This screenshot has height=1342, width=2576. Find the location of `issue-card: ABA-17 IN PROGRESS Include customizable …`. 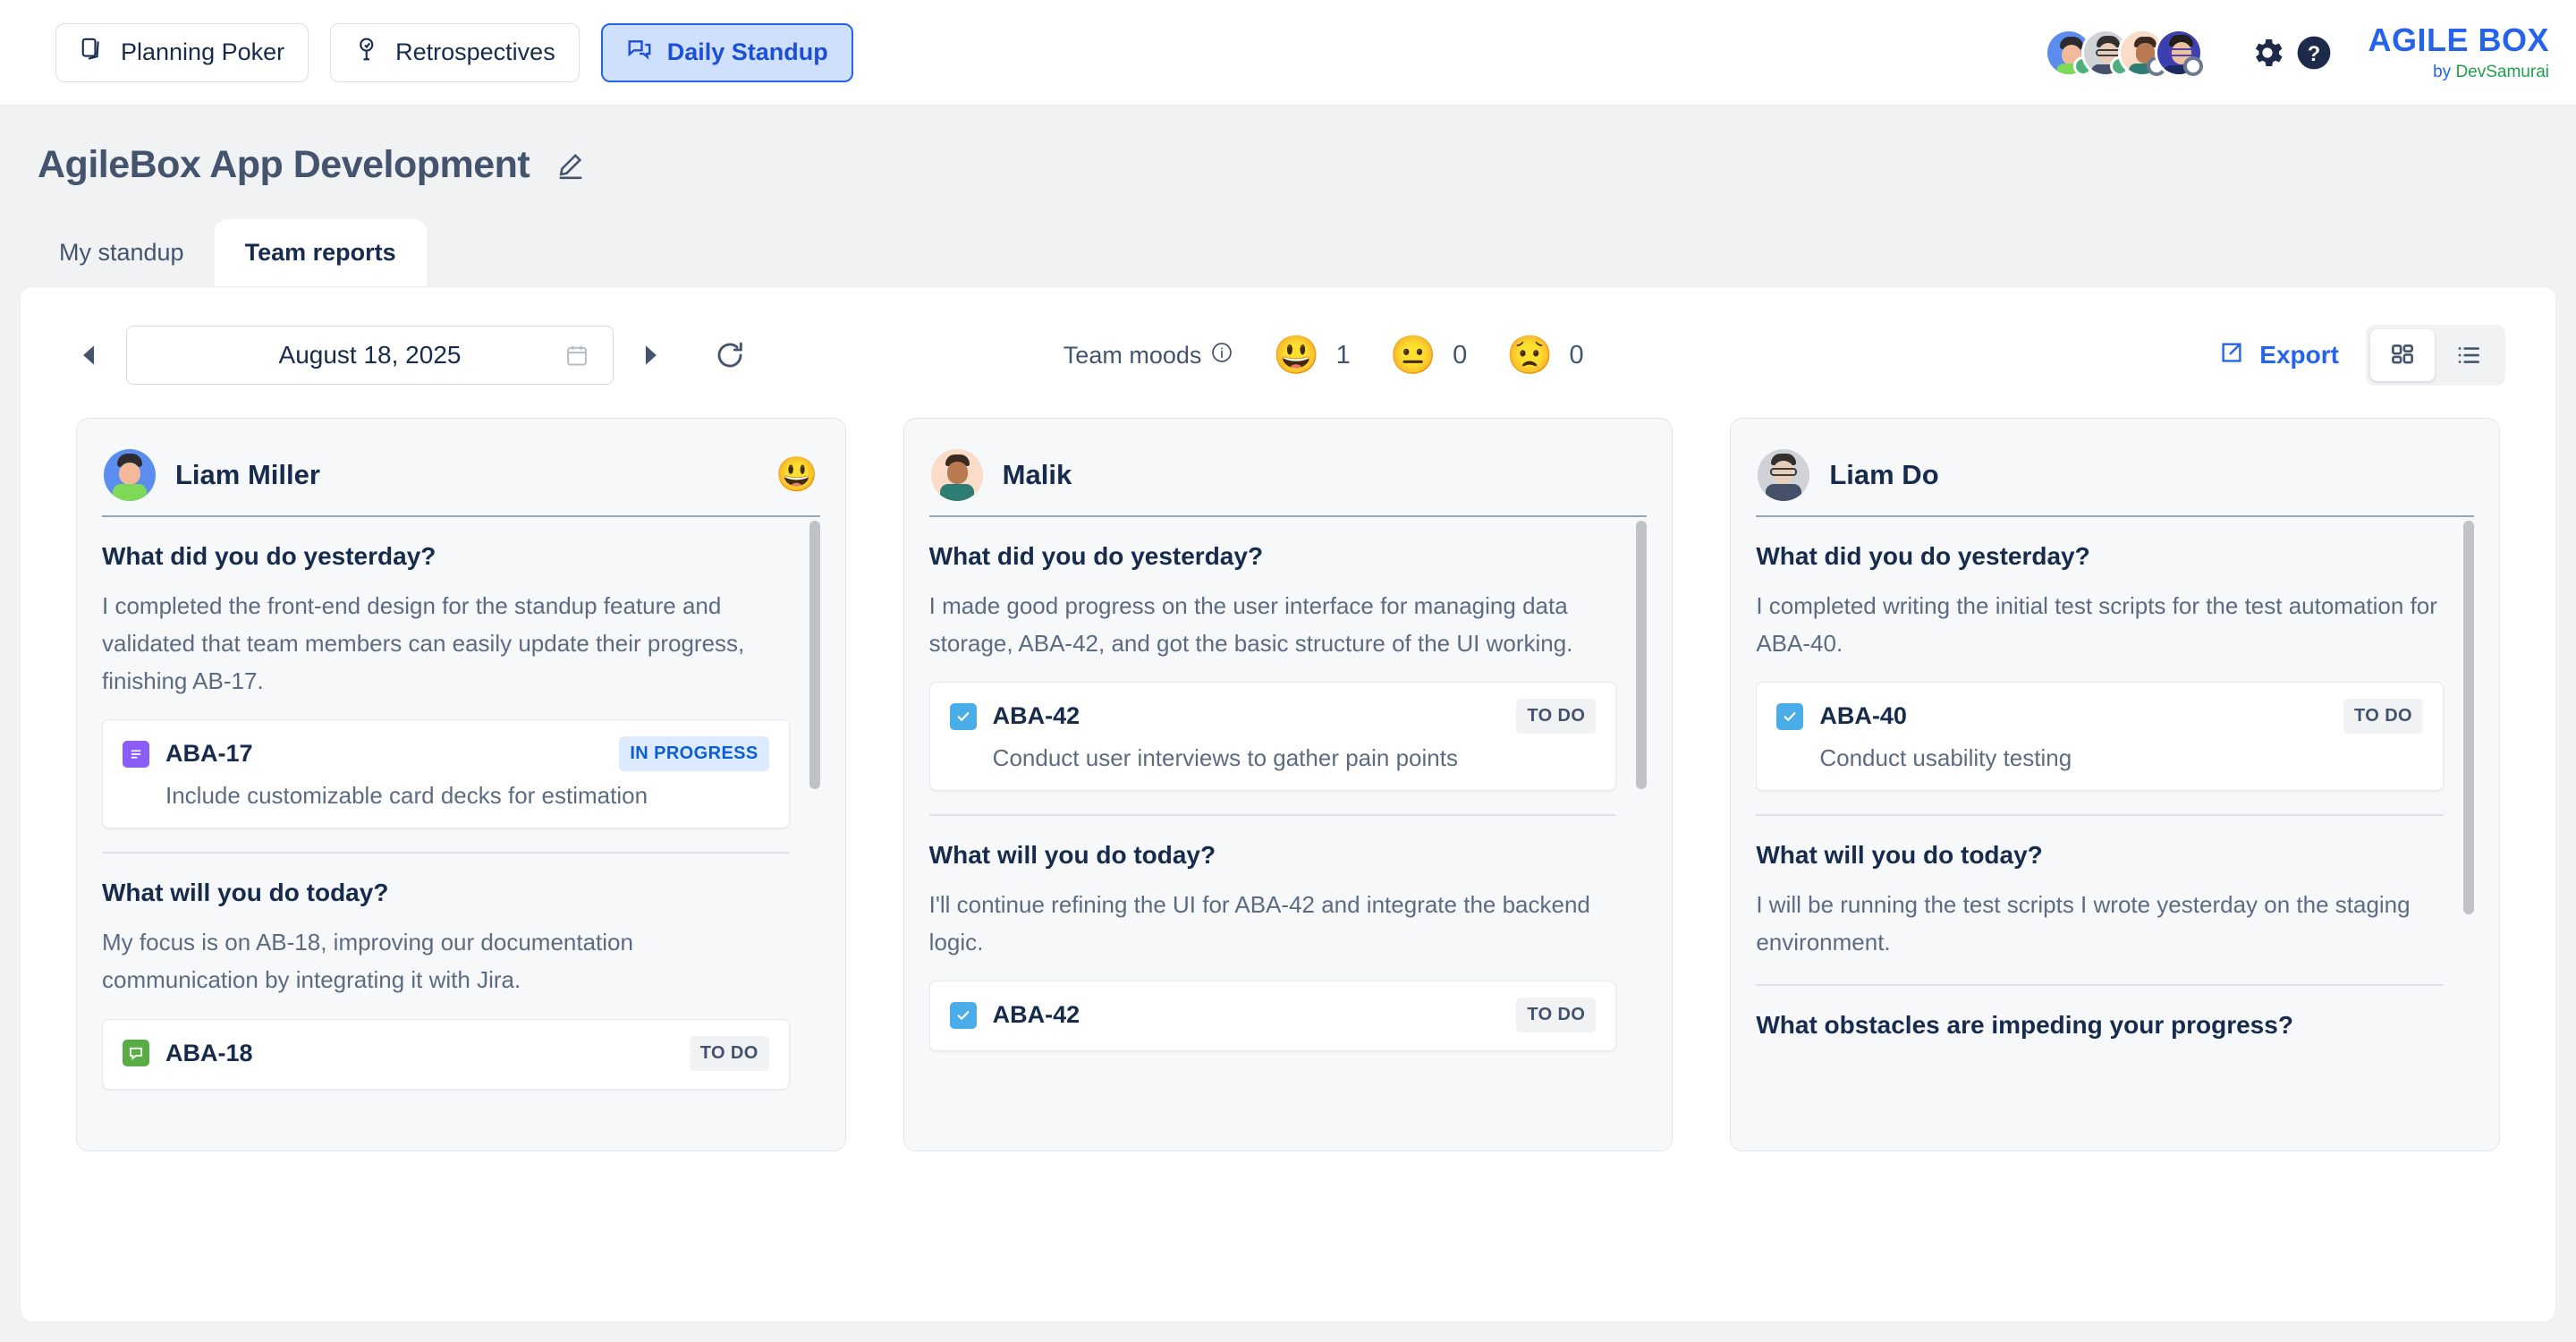

issue-card: ABA-17 IN PROGRESS Include customizable … is located at coordinates (446, 774).